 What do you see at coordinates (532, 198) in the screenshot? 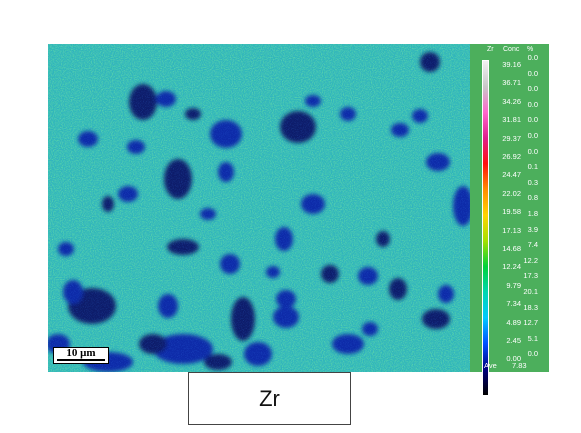
I see `pct-value-label: 0.8` at bounding box center [532, 198].